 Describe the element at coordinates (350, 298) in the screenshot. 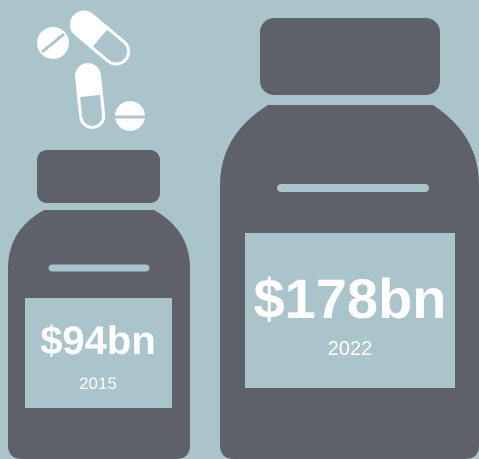

I see `value-label: $178bn` at that location.